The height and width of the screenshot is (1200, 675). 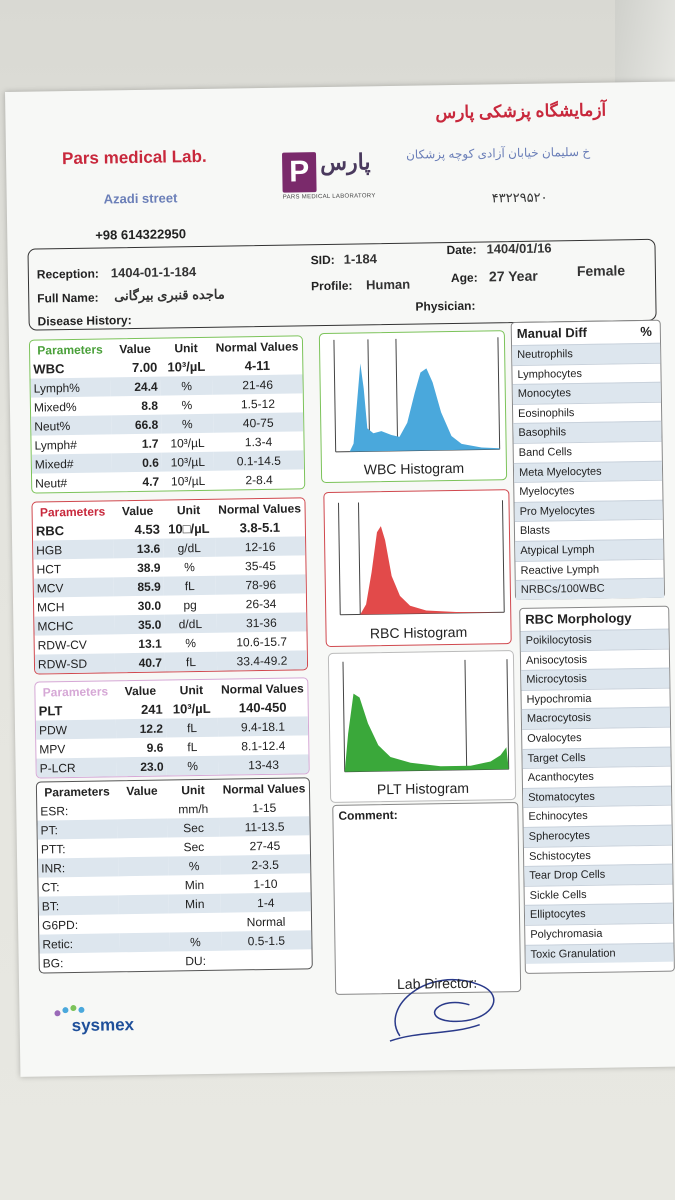 What do you see at coordinates (263, 726) in the screenshot?
I see `cell-normal: 9.4-18.1` at bounding box center [263, 726].